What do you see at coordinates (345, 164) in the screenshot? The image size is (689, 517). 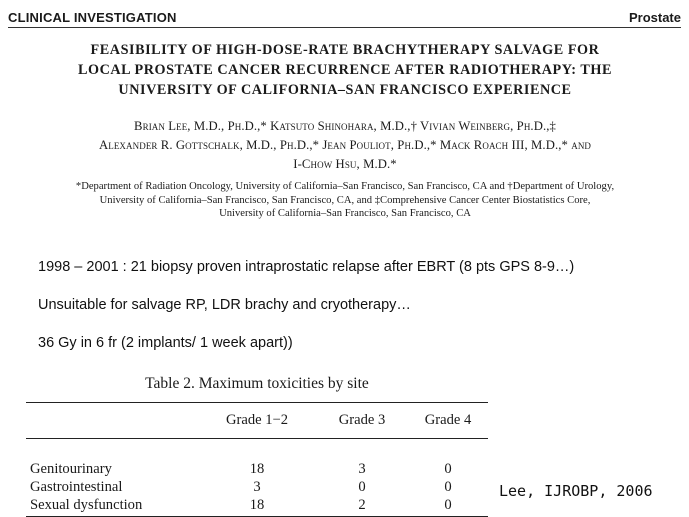 I see `author-line: I-Chow Hsu, M.D.*` at bounding box center [345, 164].